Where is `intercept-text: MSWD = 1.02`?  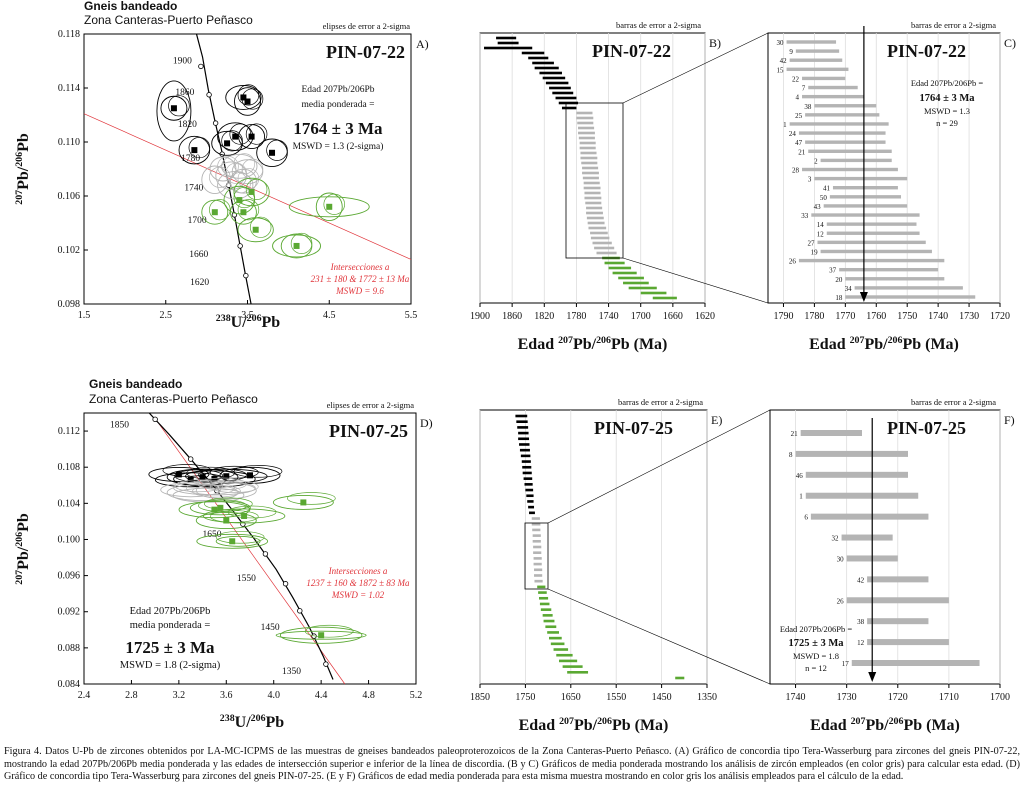
intercept-text: MSWD = 1.02 is located at coordinates (358, 595).